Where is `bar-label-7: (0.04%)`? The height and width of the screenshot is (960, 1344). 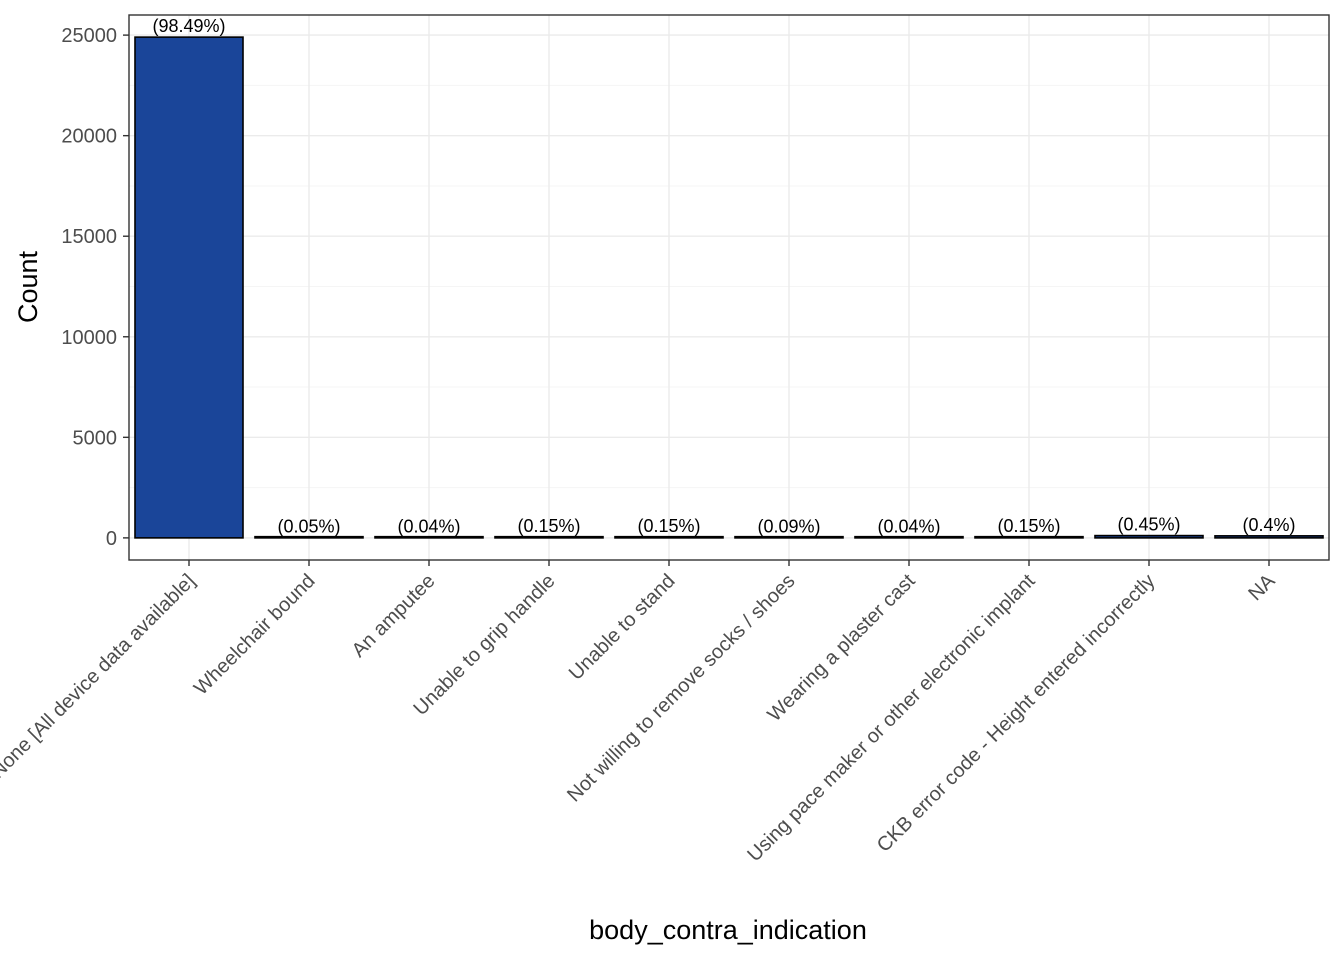 bar-label-7: (0.04%) is located at coordinates (908, 527).